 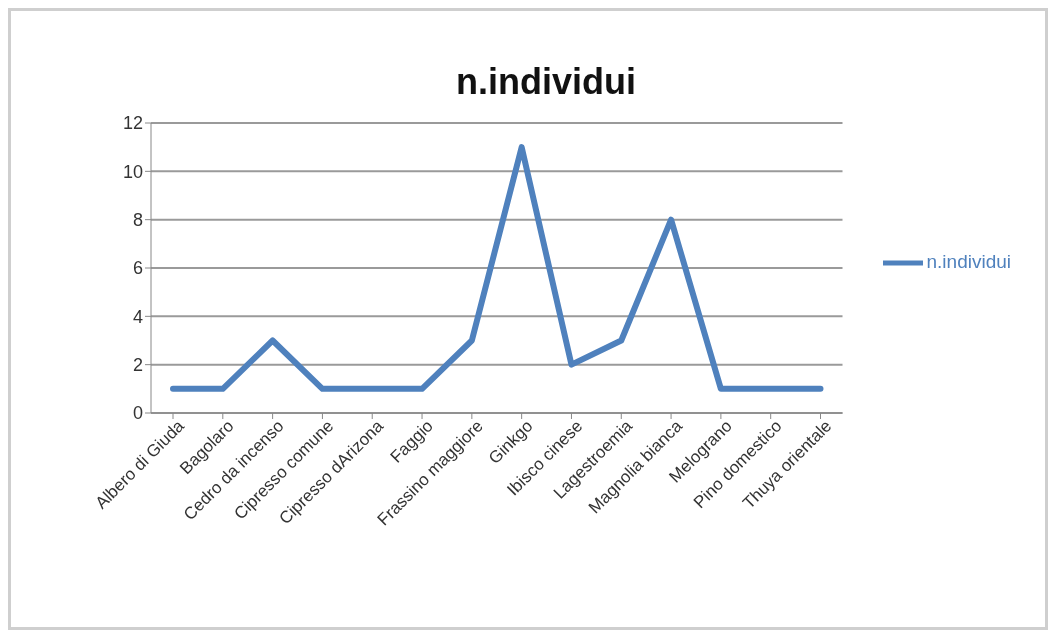 What do you see at coordinates (968, 262) in the screenshot?
I see `legend-label: n.individui` at bounding box center [968, 262].